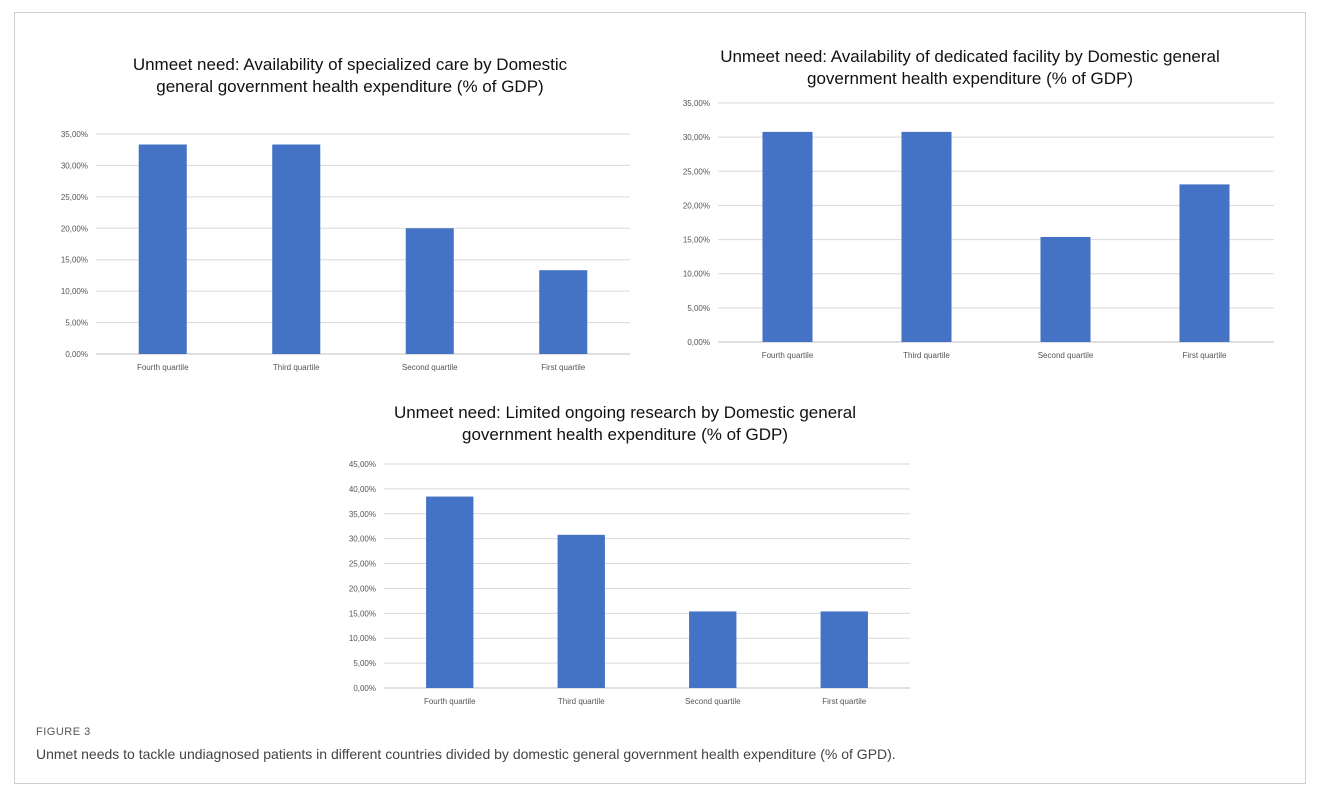 The height and width of the screenshot is (796, 1320). I want to click on y-tick-label: 45,00%, so click(362, 464).